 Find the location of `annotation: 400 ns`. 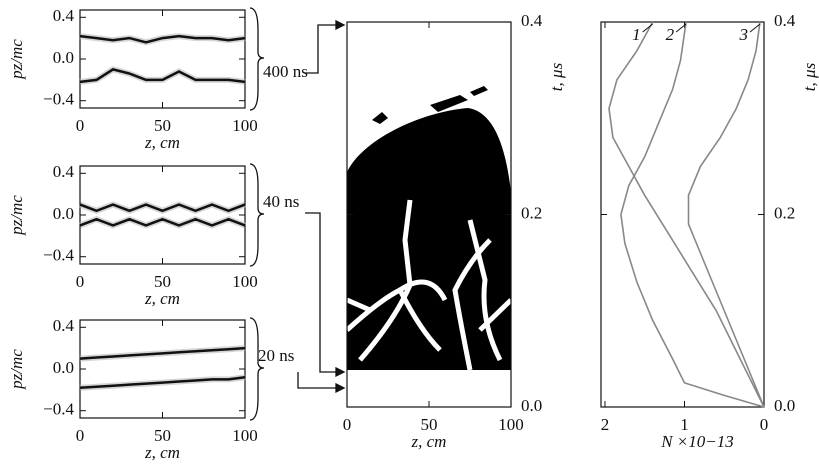

annotation: 400 ns is located at coordinates (285, 71).